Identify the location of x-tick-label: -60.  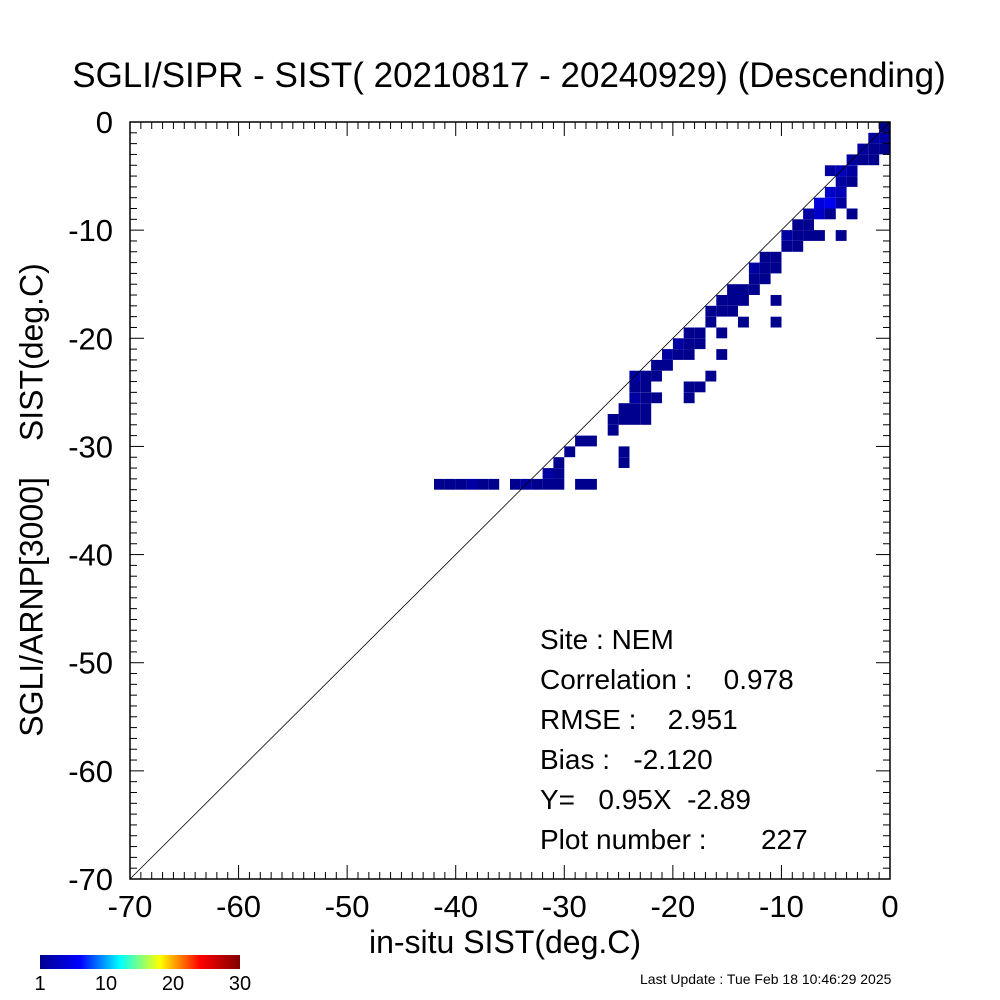
(238, 906).